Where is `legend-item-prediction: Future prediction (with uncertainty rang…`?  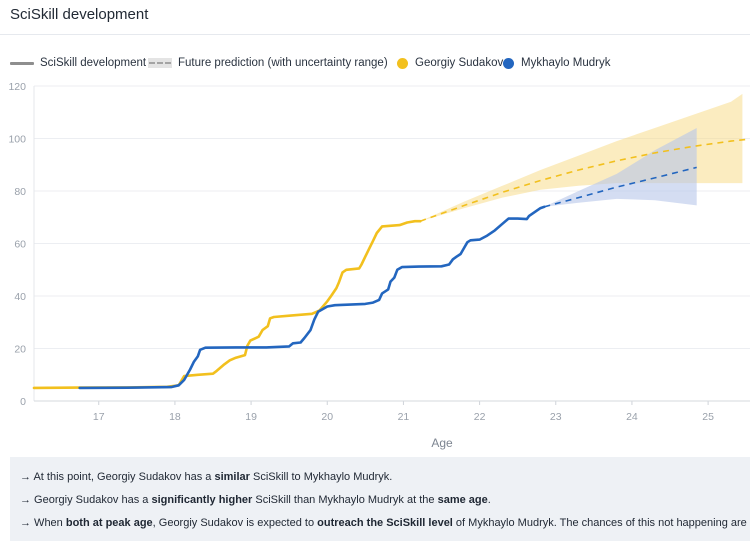 legend-item-prediction: Future prediction (with uncertainty rang… is located at coordinates (268, 63).